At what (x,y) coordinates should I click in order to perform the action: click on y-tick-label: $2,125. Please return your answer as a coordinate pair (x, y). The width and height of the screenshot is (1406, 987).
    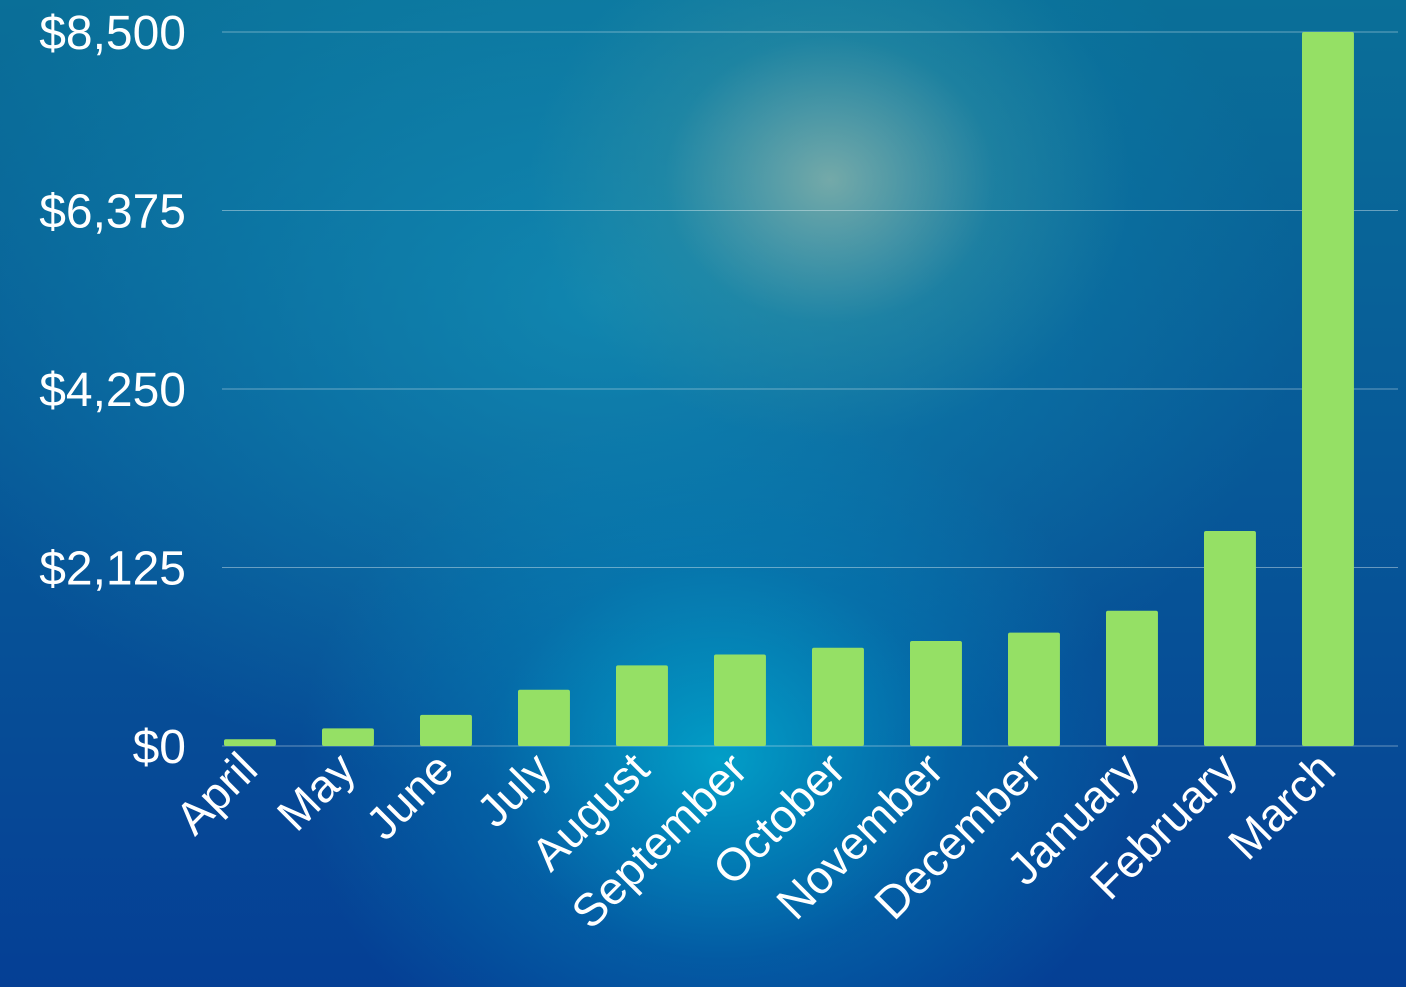
    Looking at the image, I should click on (112, 569).